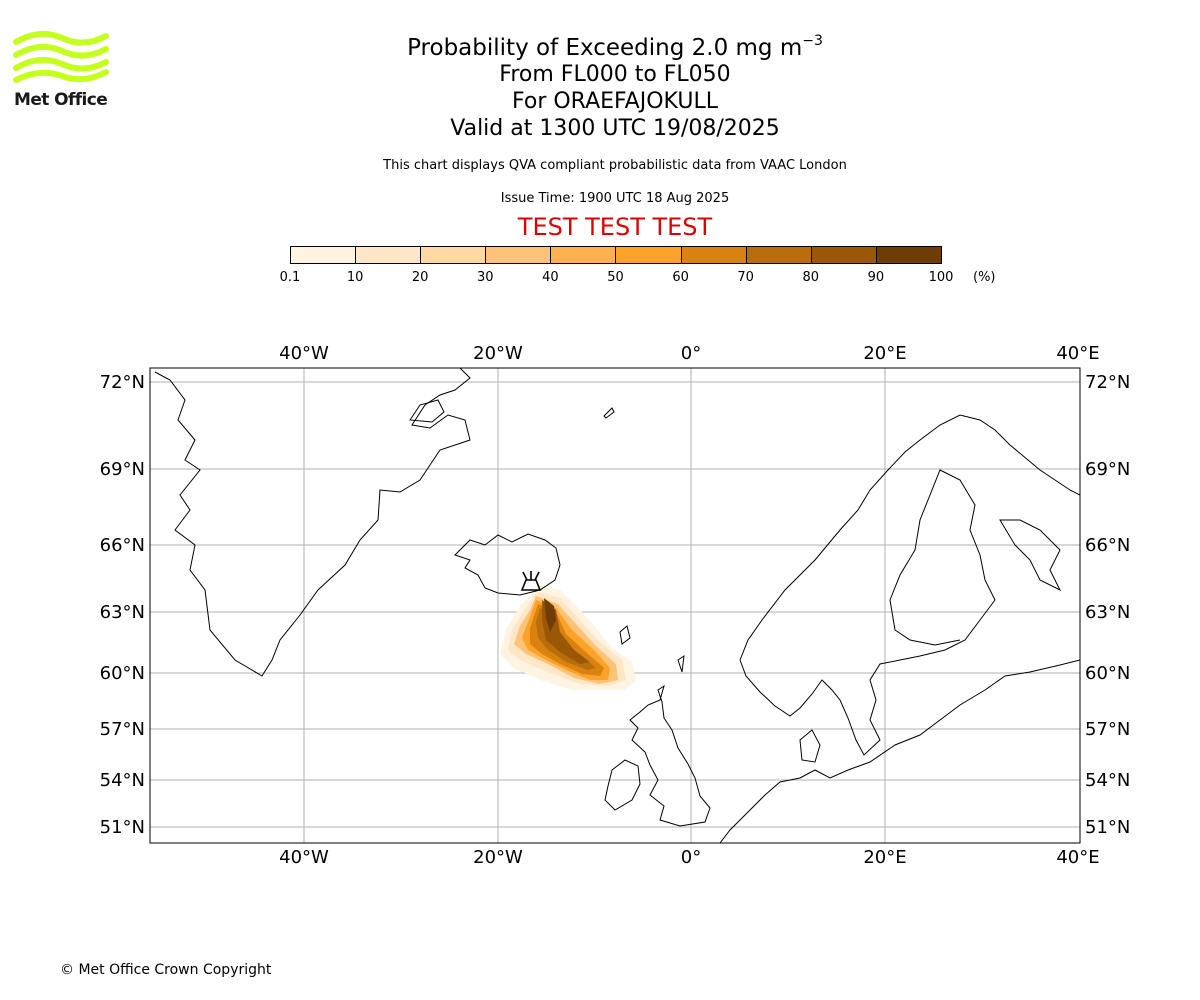 The width and height of the screenshot is (1200, 1000). What do you see at coordinates (681, 663) in the screenshot?
I see `coastline-shetland` at bounding box center [681, 663].